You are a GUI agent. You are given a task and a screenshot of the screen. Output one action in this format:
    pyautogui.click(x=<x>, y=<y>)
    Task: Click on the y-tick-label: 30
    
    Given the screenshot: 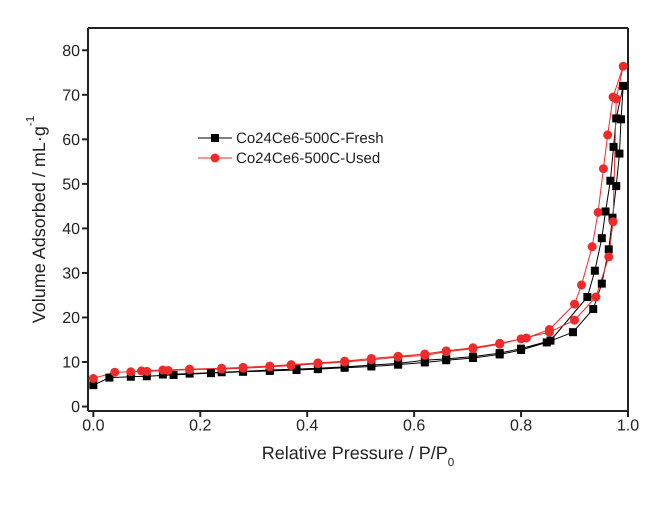 What is the action you would take?
    pyautogui.click(x=71, y=274)
    